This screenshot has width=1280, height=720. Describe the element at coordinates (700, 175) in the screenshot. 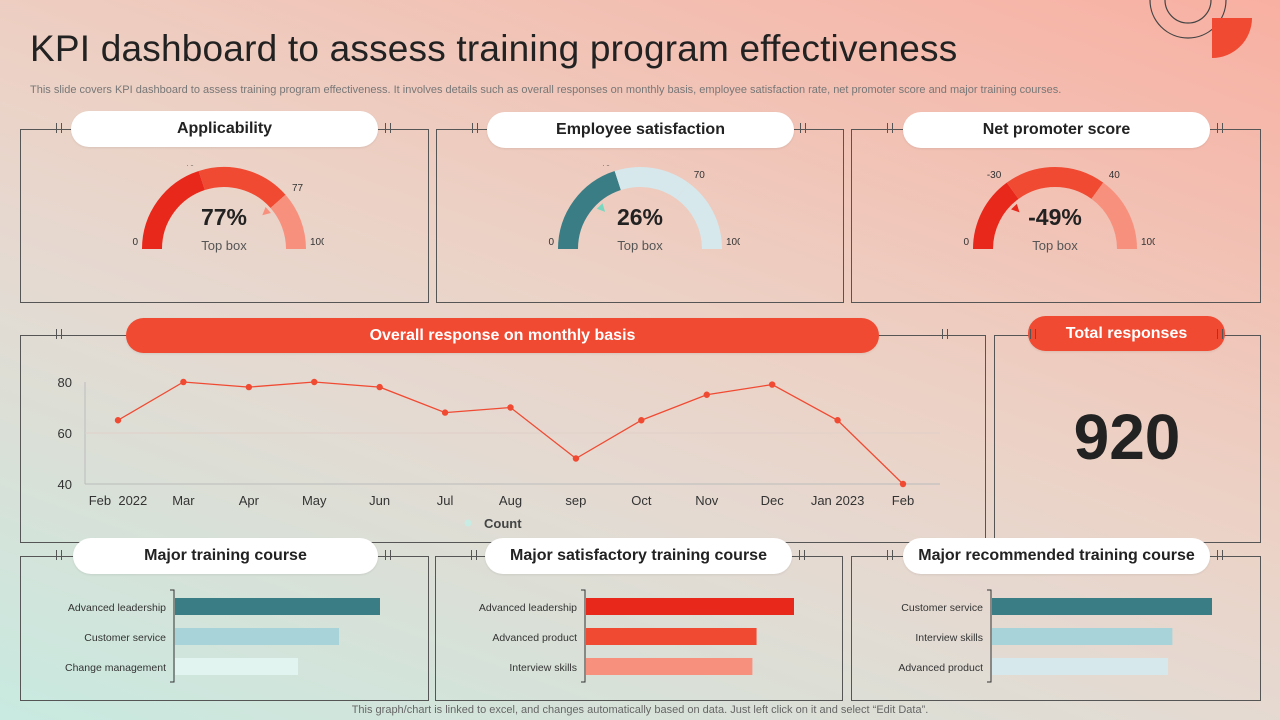

I see `gauge-threshold-2: 70` at that location.